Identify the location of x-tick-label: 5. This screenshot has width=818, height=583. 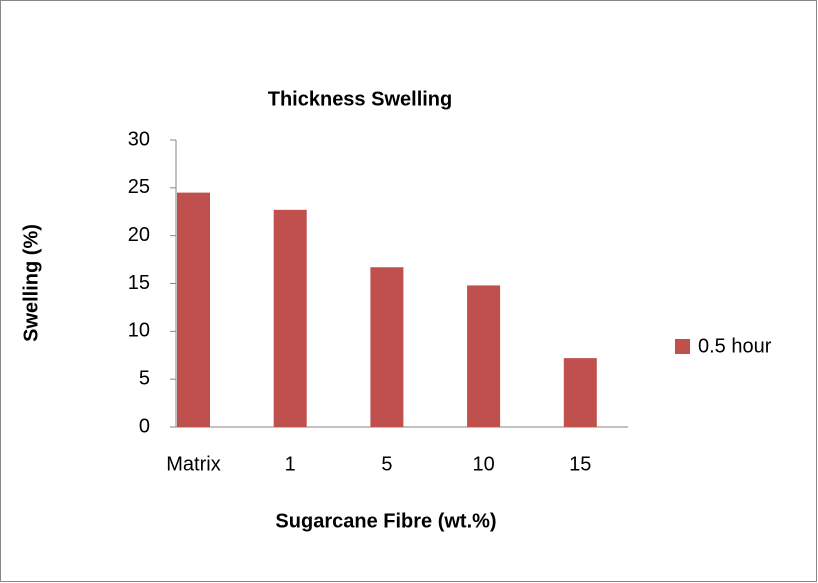
(386, 464).